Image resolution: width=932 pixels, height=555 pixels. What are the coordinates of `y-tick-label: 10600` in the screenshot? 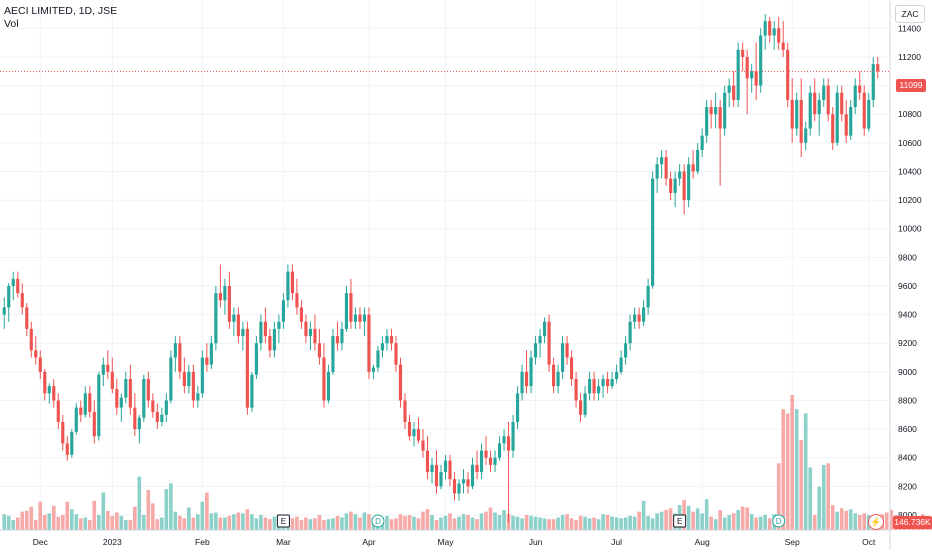 It's located at (910, 143).